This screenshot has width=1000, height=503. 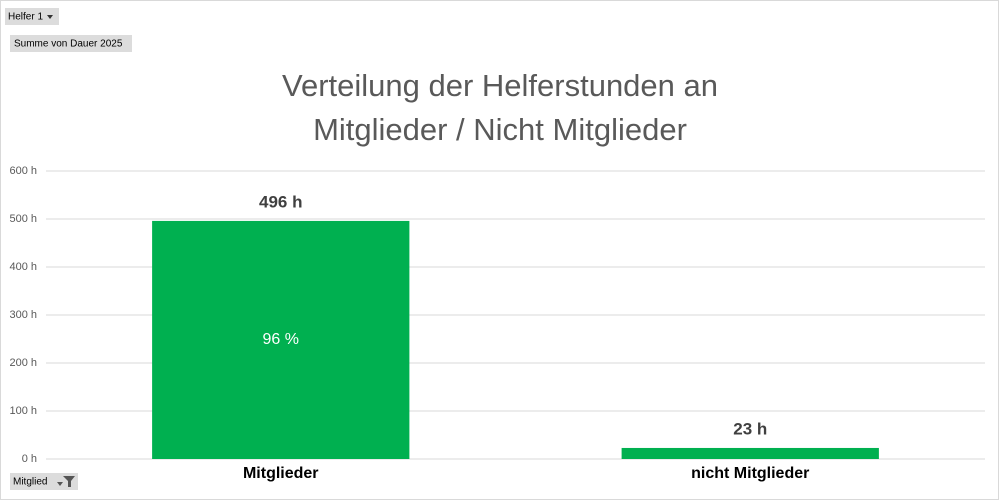 What do you see at coordinates (750, 428) in the screenshot?
I see `value-label: 23 h` at bounding box center [750, 428].